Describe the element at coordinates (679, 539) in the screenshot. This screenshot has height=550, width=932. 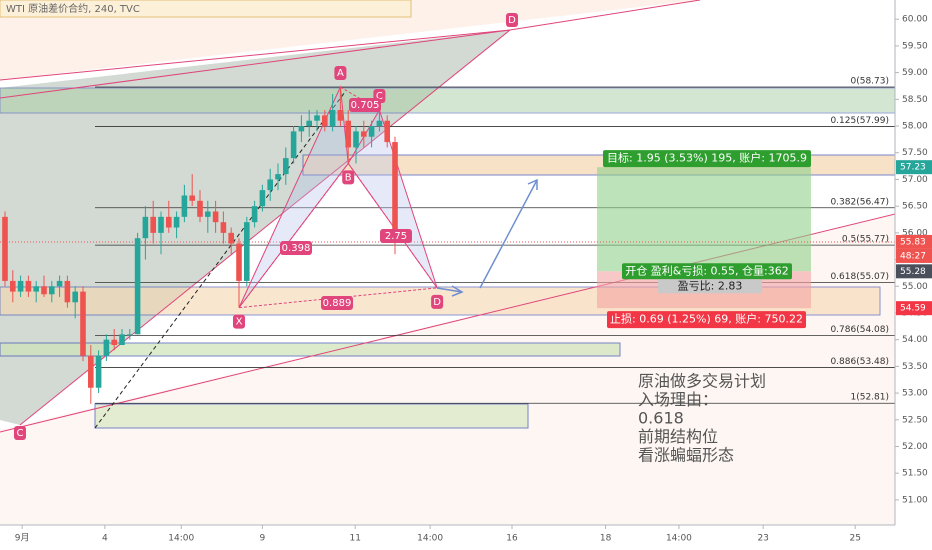
I see `x-tick-label: 14:00` at that location.